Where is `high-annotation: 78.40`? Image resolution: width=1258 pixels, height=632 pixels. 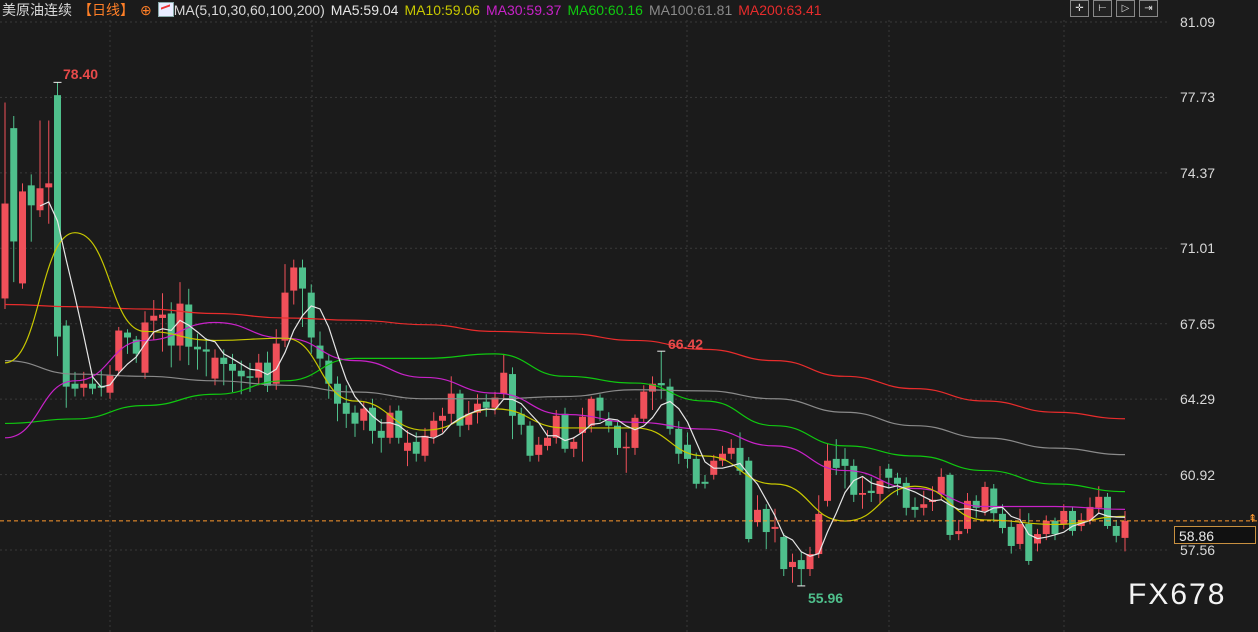
high-annotation: 78.40 is located at coordinates (81, 74).